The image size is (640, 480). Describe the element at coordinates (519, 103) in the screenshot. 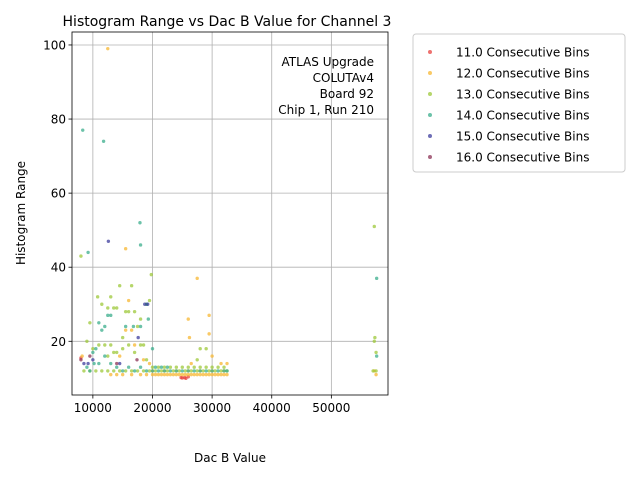

I see `legend-box` at that location.